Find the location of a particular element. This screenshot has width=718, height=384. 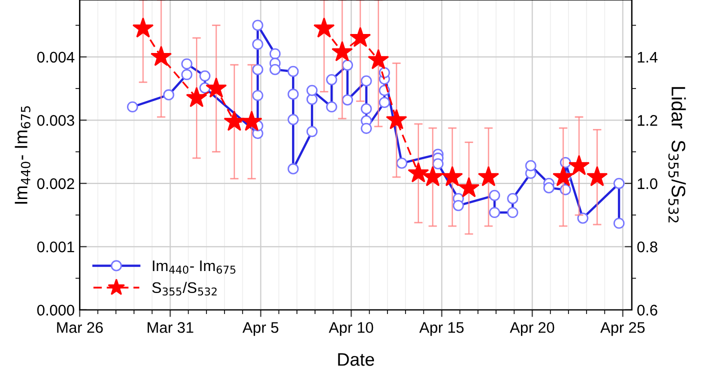

x-tick-label: Apr 15 is located at coordinates (441, 329).